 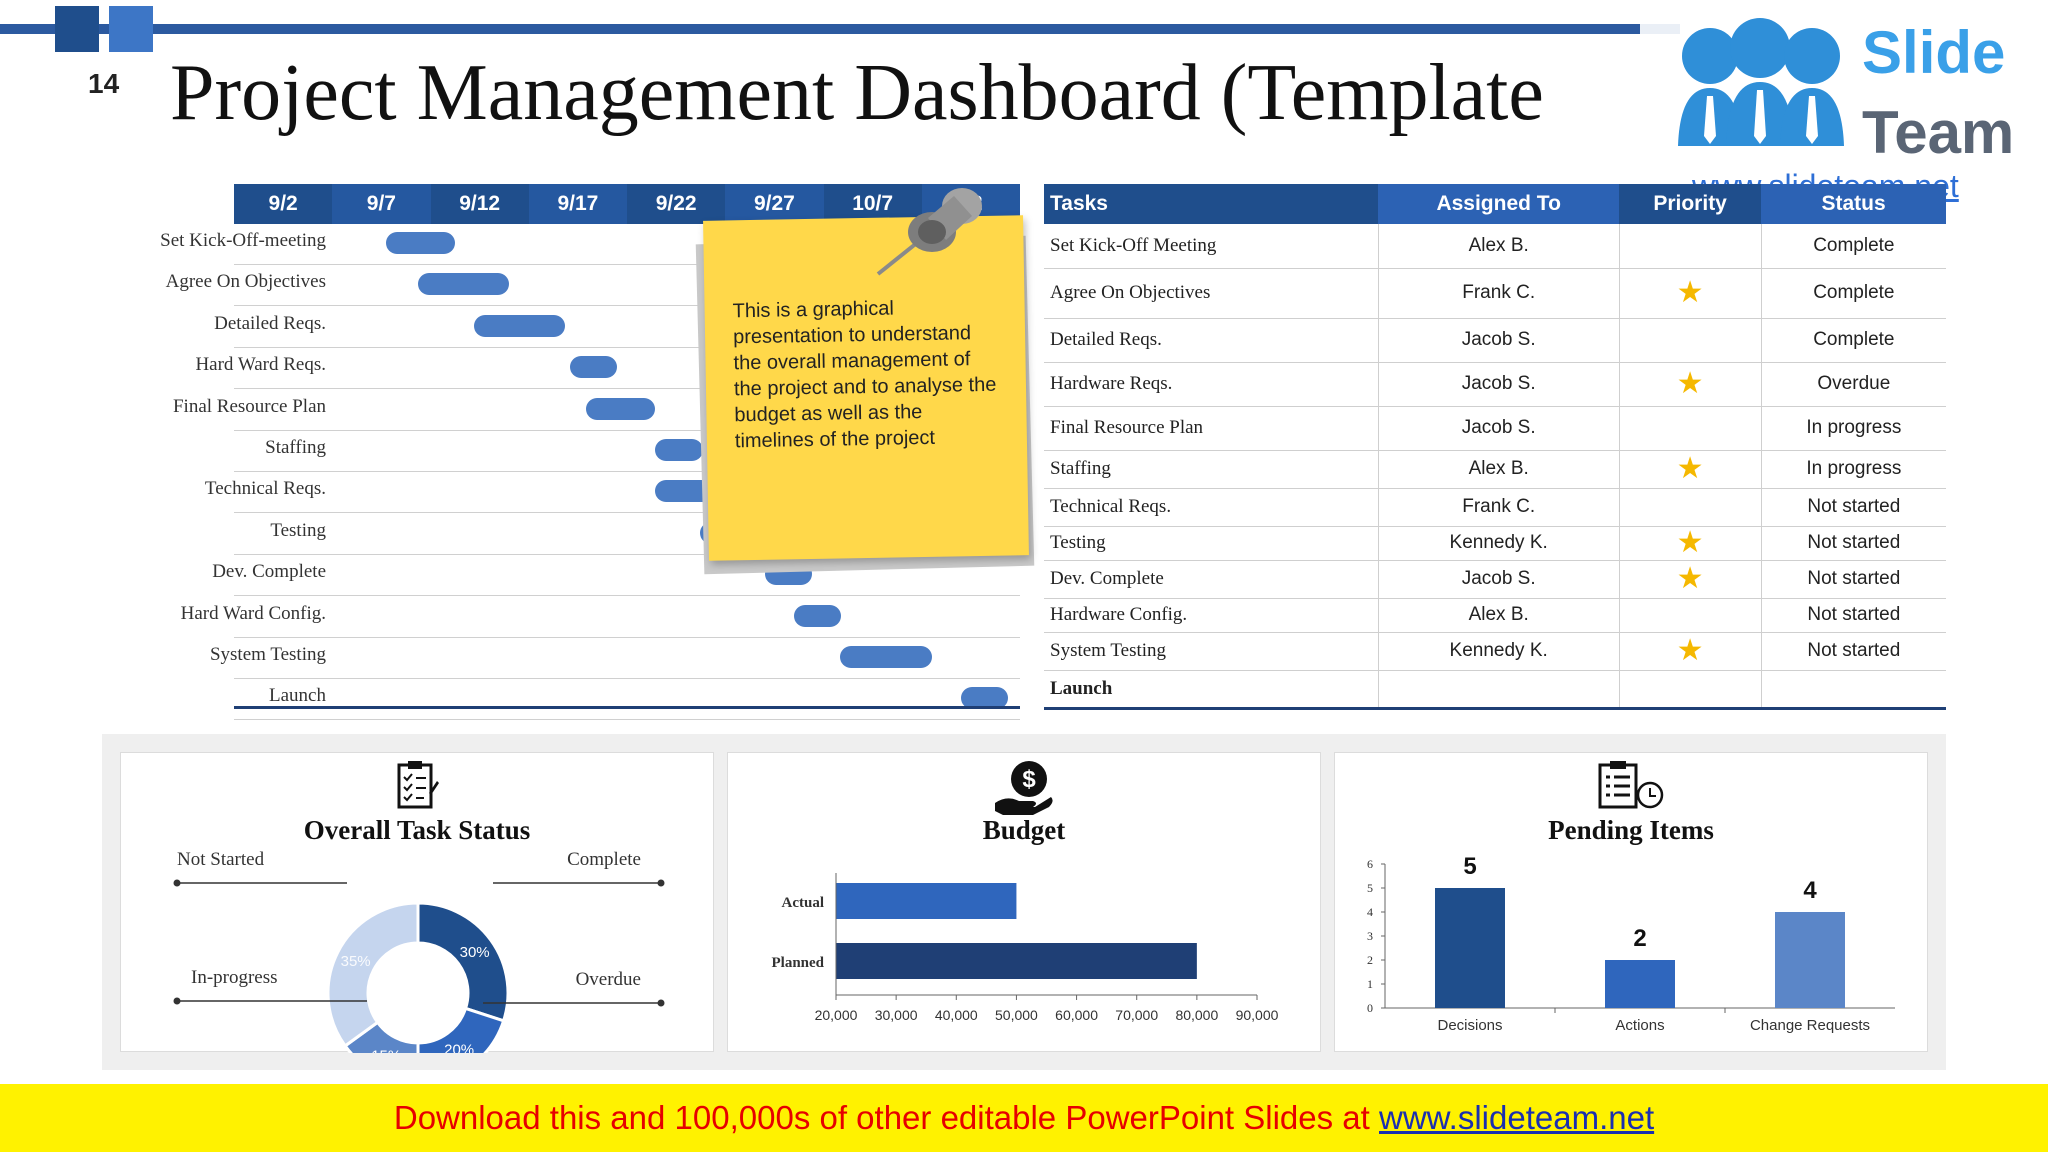 I want to click on gantt-task-label: Staffing, so click(x=295, y=447).